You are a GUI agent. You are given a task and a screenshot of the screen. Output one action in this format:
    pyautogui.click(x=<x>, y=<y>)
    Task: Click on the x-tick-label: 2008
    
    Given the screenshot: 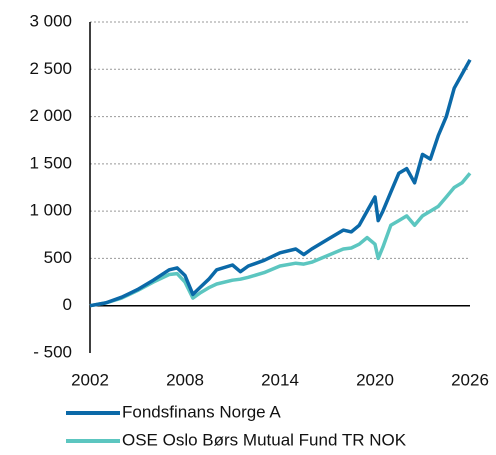 What is the action you would take?
    pyautogui.click(x=185, y=379)
    